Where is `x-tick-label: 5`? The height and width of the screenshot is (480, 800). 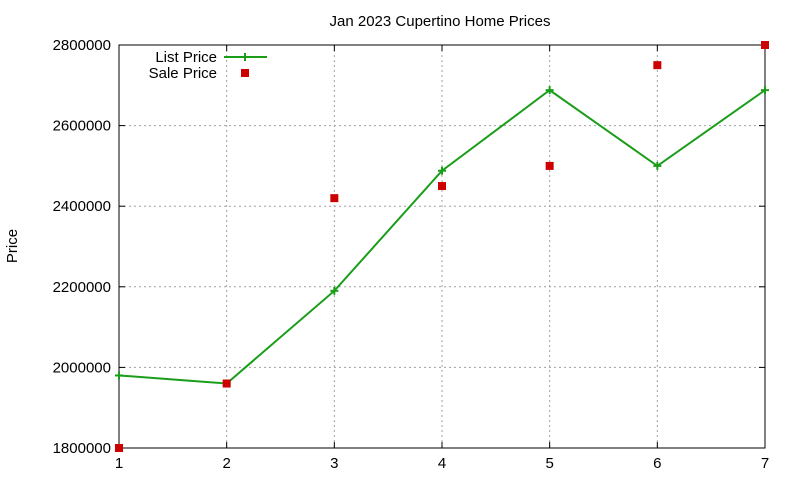
x-tick-label: 5 is located at coordinates (549, 463).